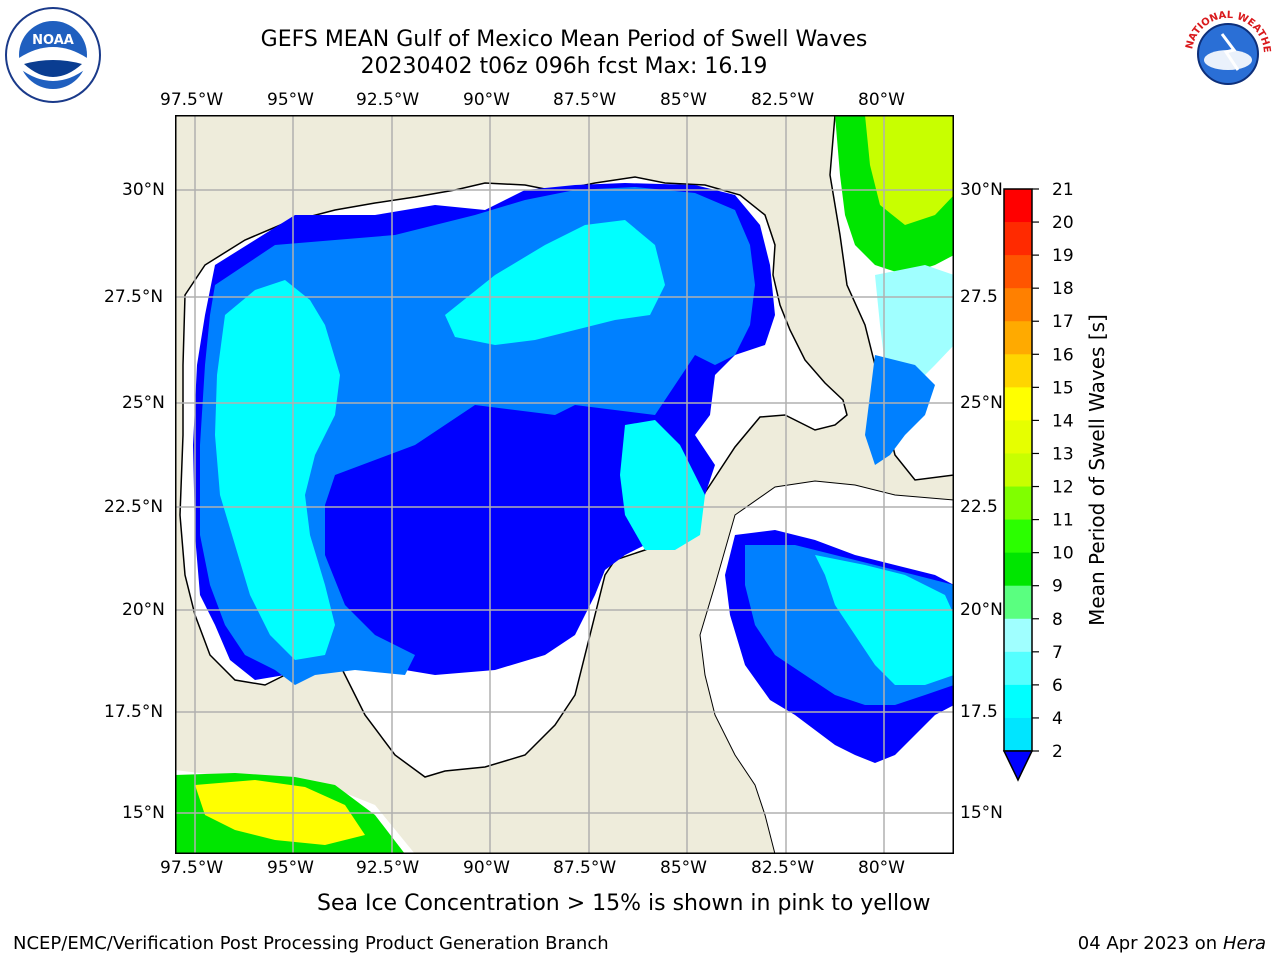 This screenshot has width=1280, height=960. Describe the element at coordinates (143, 813) in the screenshot. I see `lat-tick-left: 15°N` at that location.